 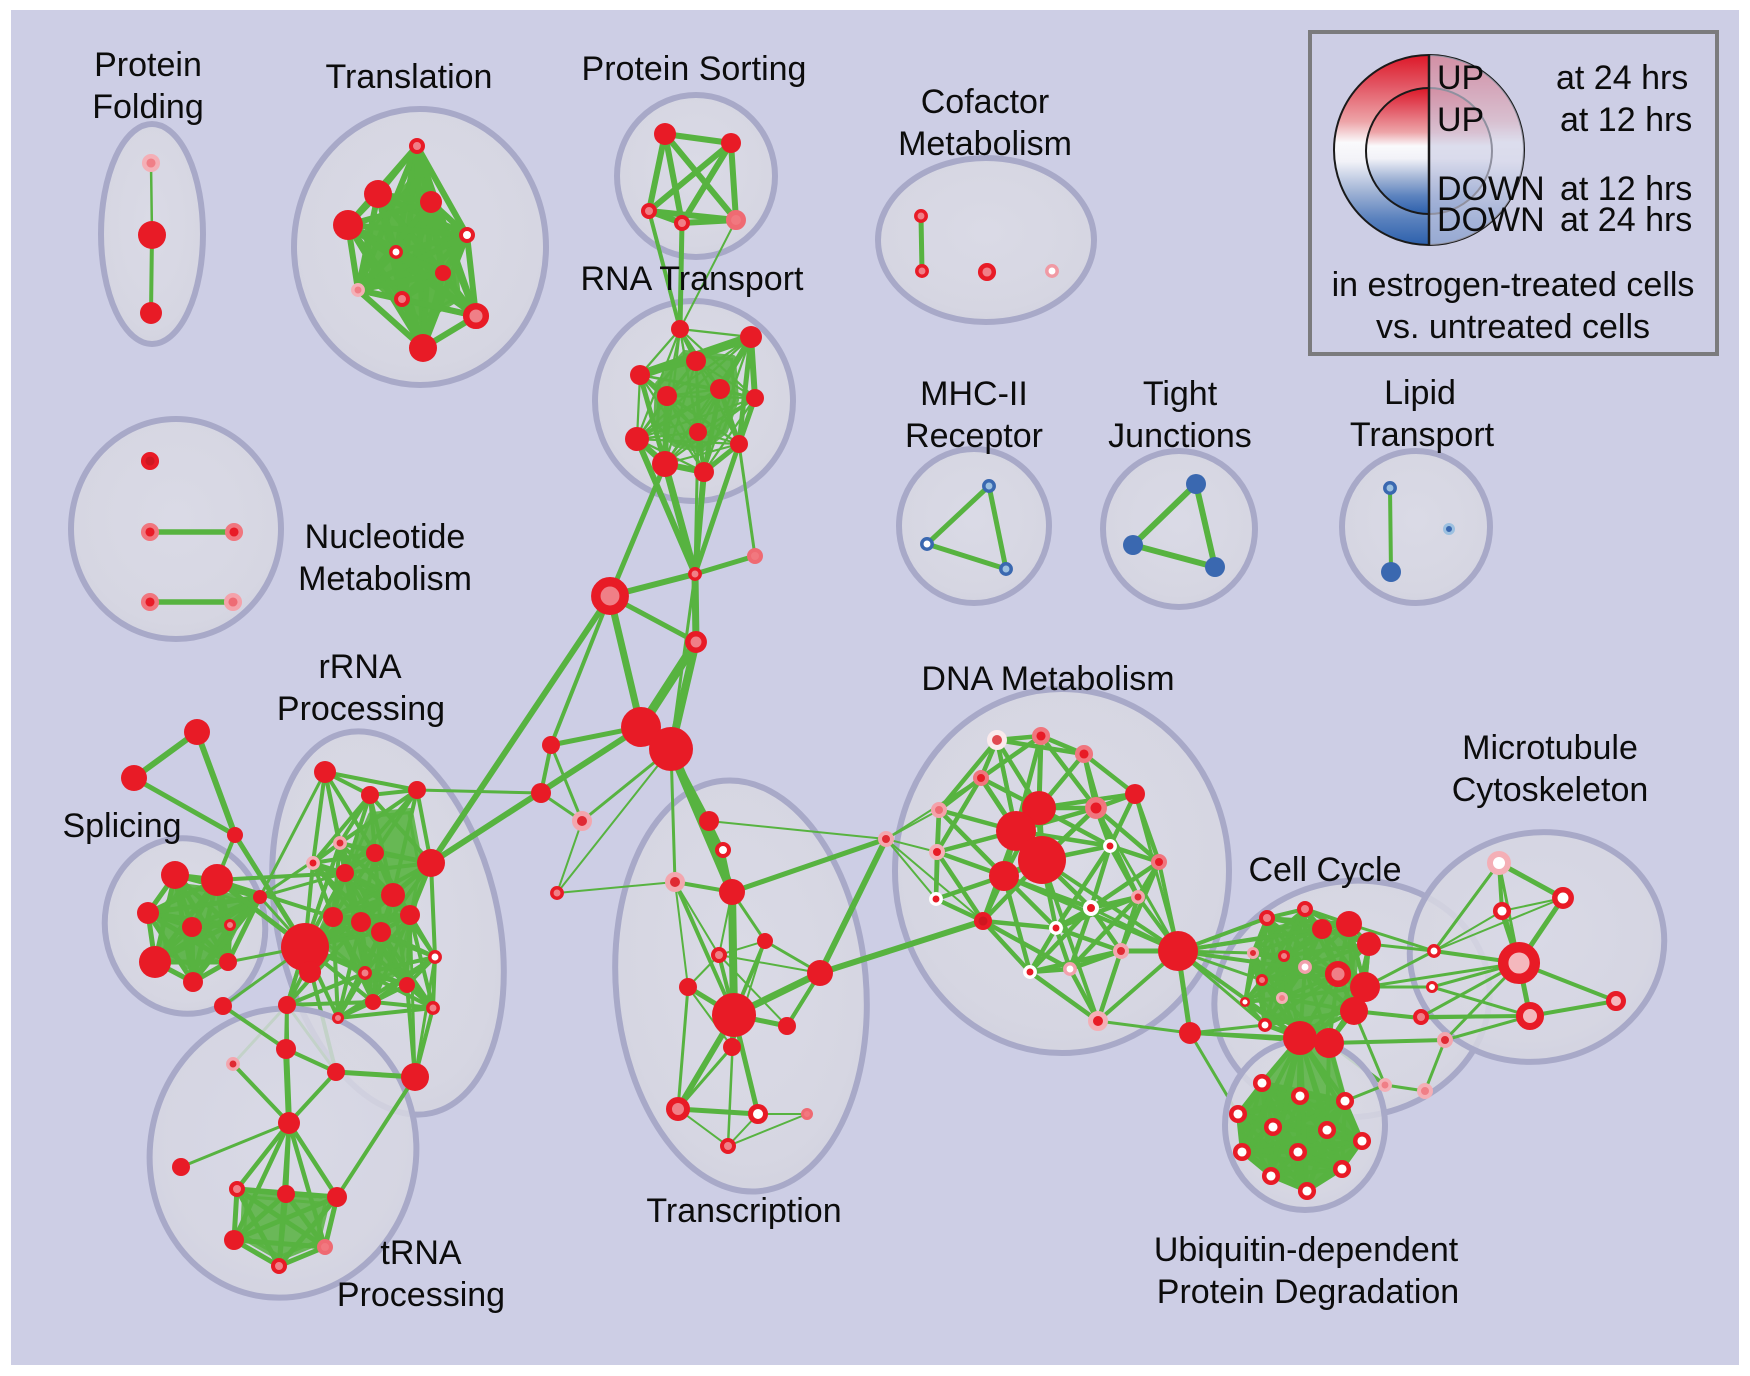 I want to click on svg-text: Receptor, so click(x=974, y=436).